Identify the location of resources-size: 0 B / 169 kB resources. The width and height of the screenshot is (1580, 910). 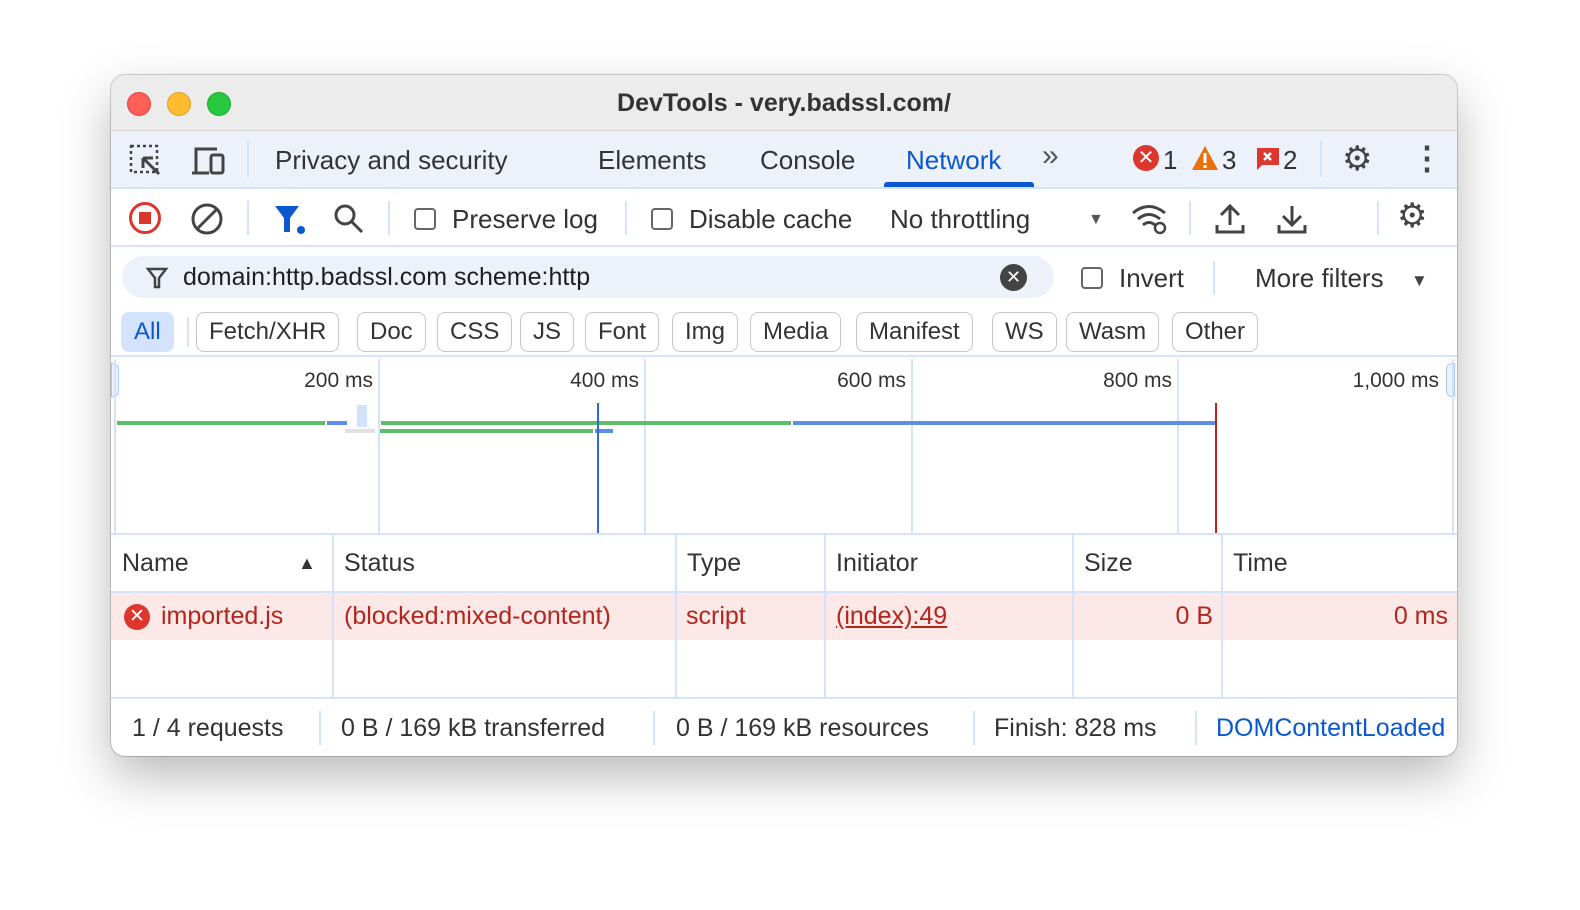
(802, 728).